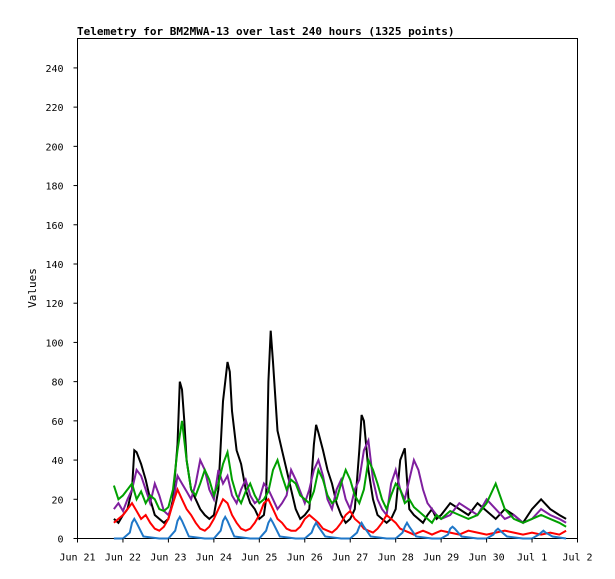 The image size is (615, 579). Describe the element at coordinates (168, 558) in the screenshot. I see `x-tick-label: Jun 23` at that location.